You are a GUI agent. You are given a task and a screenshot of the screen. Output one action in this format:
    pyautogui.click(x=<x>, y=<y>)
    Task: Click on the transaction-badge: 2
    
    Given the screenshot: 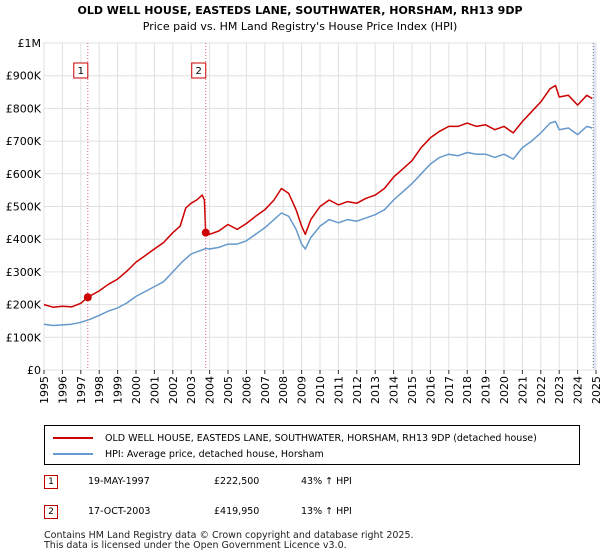 What is the action you would take?
    pyautogui.click(x=51, y=512)
    